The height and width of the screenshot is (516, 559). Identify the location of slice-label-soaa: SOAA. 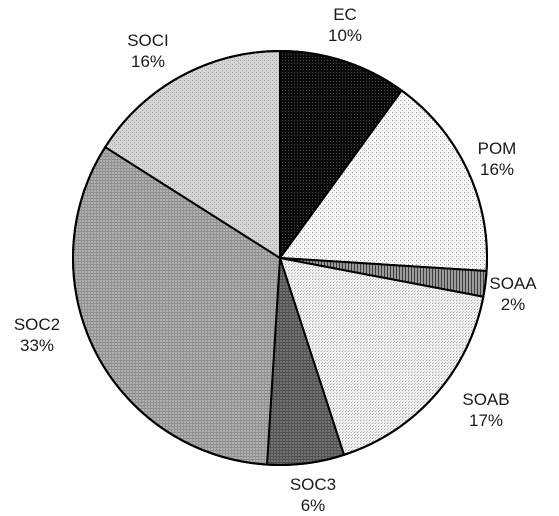
(513, 283).